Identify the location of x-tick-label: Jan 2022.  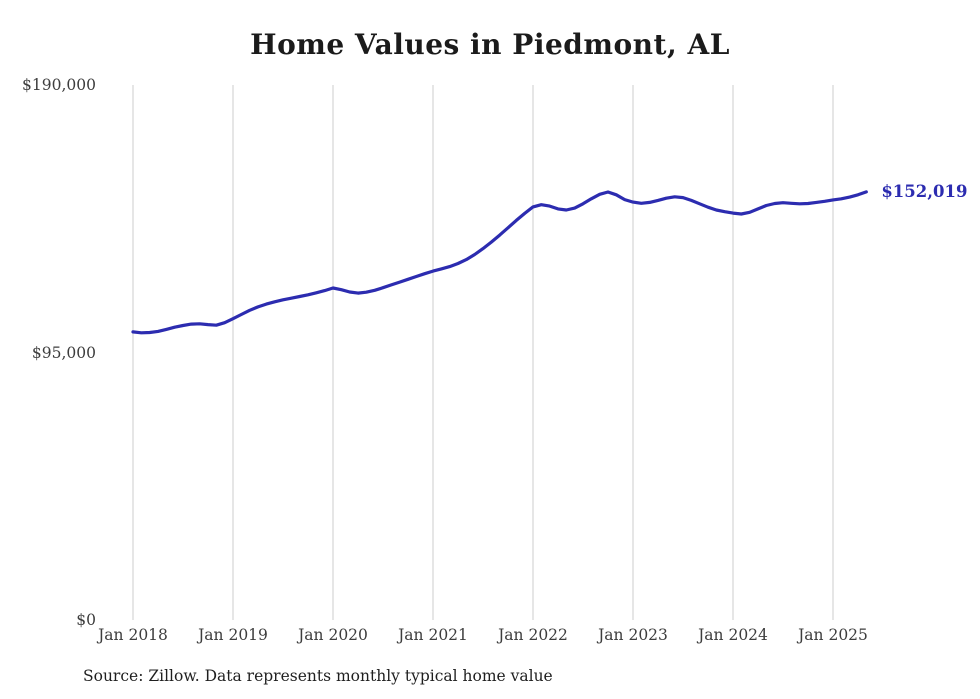
(533, 635).